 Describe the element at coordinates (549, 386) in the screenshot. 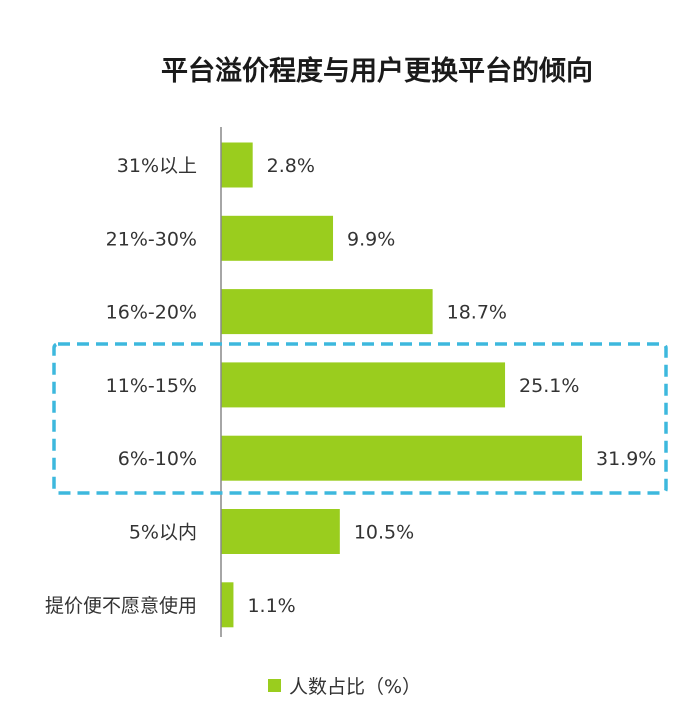

I see `value-label-3: 25.1%` at that location.